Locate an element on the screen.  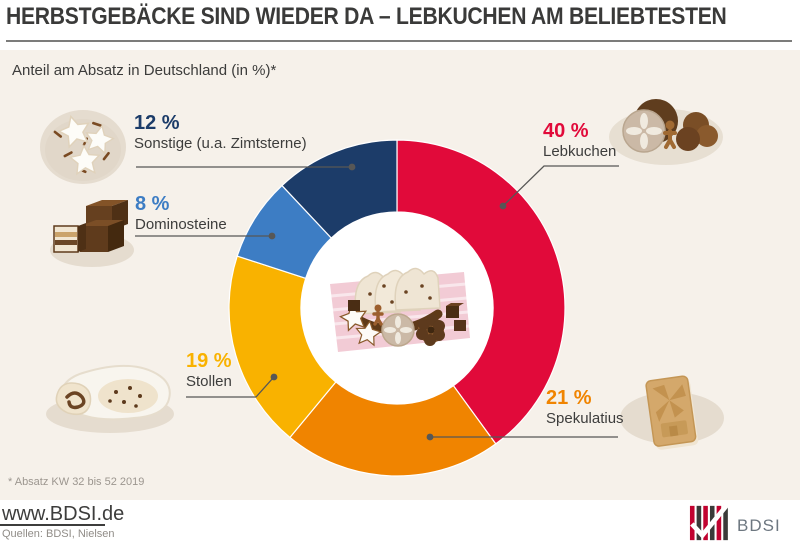
footer-bar: www.BDSI.de Quellen: BDSI, Nielsen BDSI is located at coordinates (400, 524).